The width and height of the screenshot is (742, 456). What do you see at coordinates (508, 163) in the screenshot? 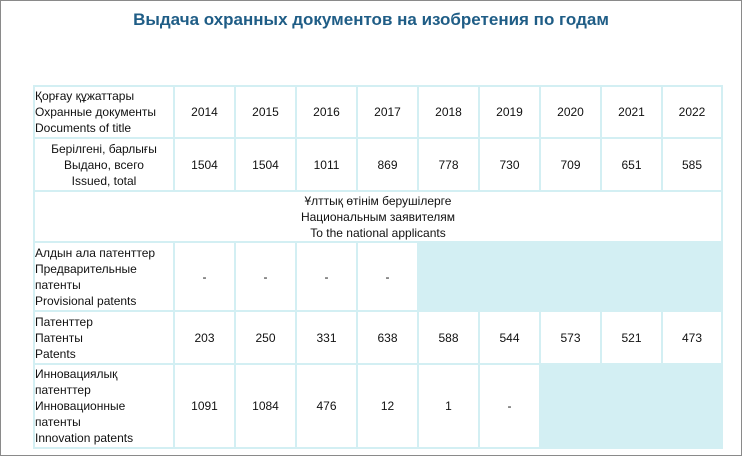
I see `table-cell: 730` at bounding box center [508, 163].